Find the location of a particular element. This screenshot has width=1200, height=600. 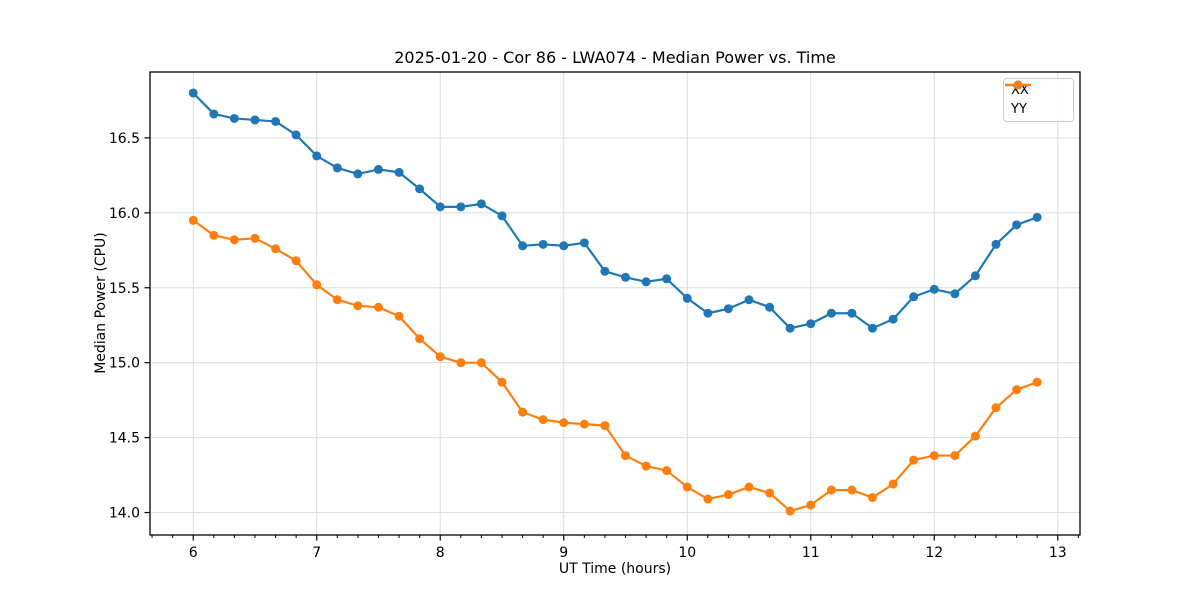

y-axis-label: Median Power (CPU) is located at coordinates (101, 303).